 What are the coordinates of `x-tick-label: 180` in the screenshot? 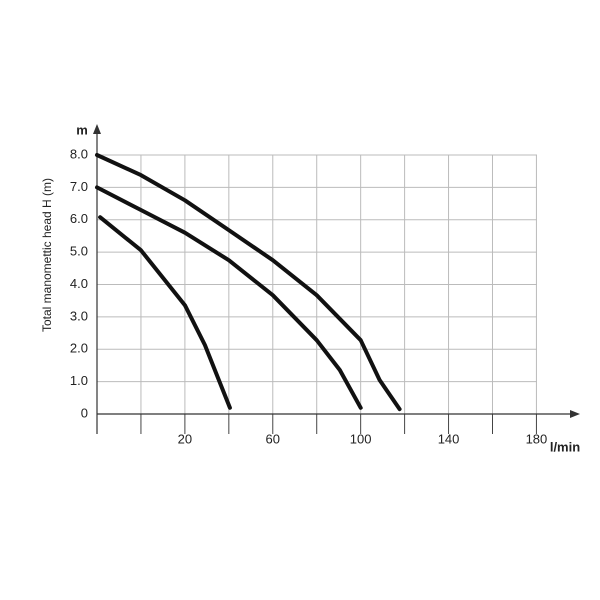 It's located at (537, 438).